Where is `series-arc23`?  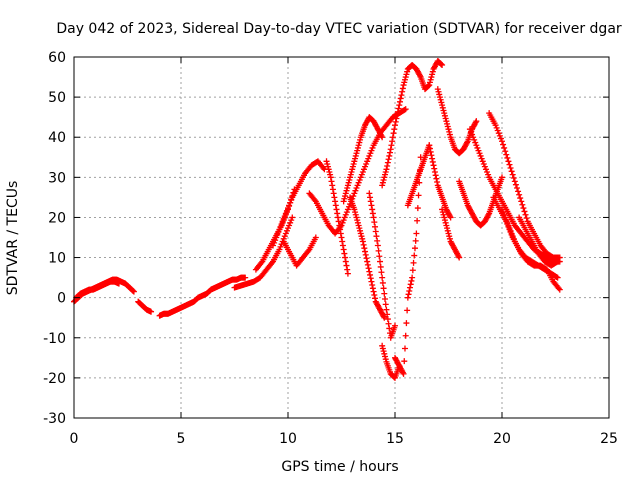 series-arc23 is located at coordinates (524, 185).